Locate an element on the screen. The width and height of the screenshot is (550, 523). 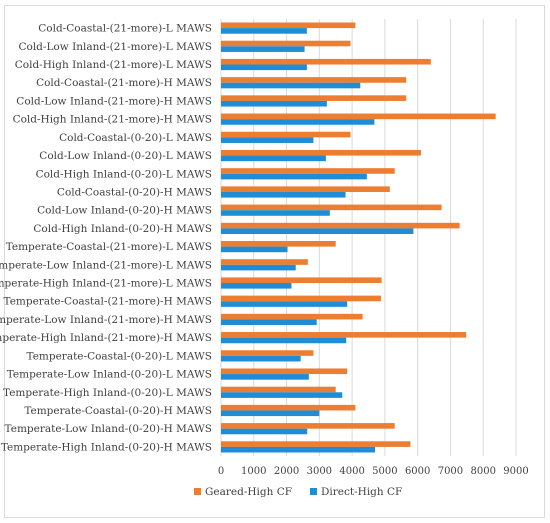
x-tick-label: 1000 is located at coordinates (253, 471).